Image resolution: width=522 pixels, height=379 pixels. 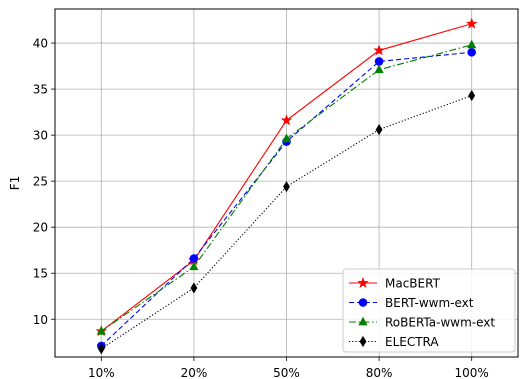 I want to click on y-axis-label: F1, so click(x=15, y=183).